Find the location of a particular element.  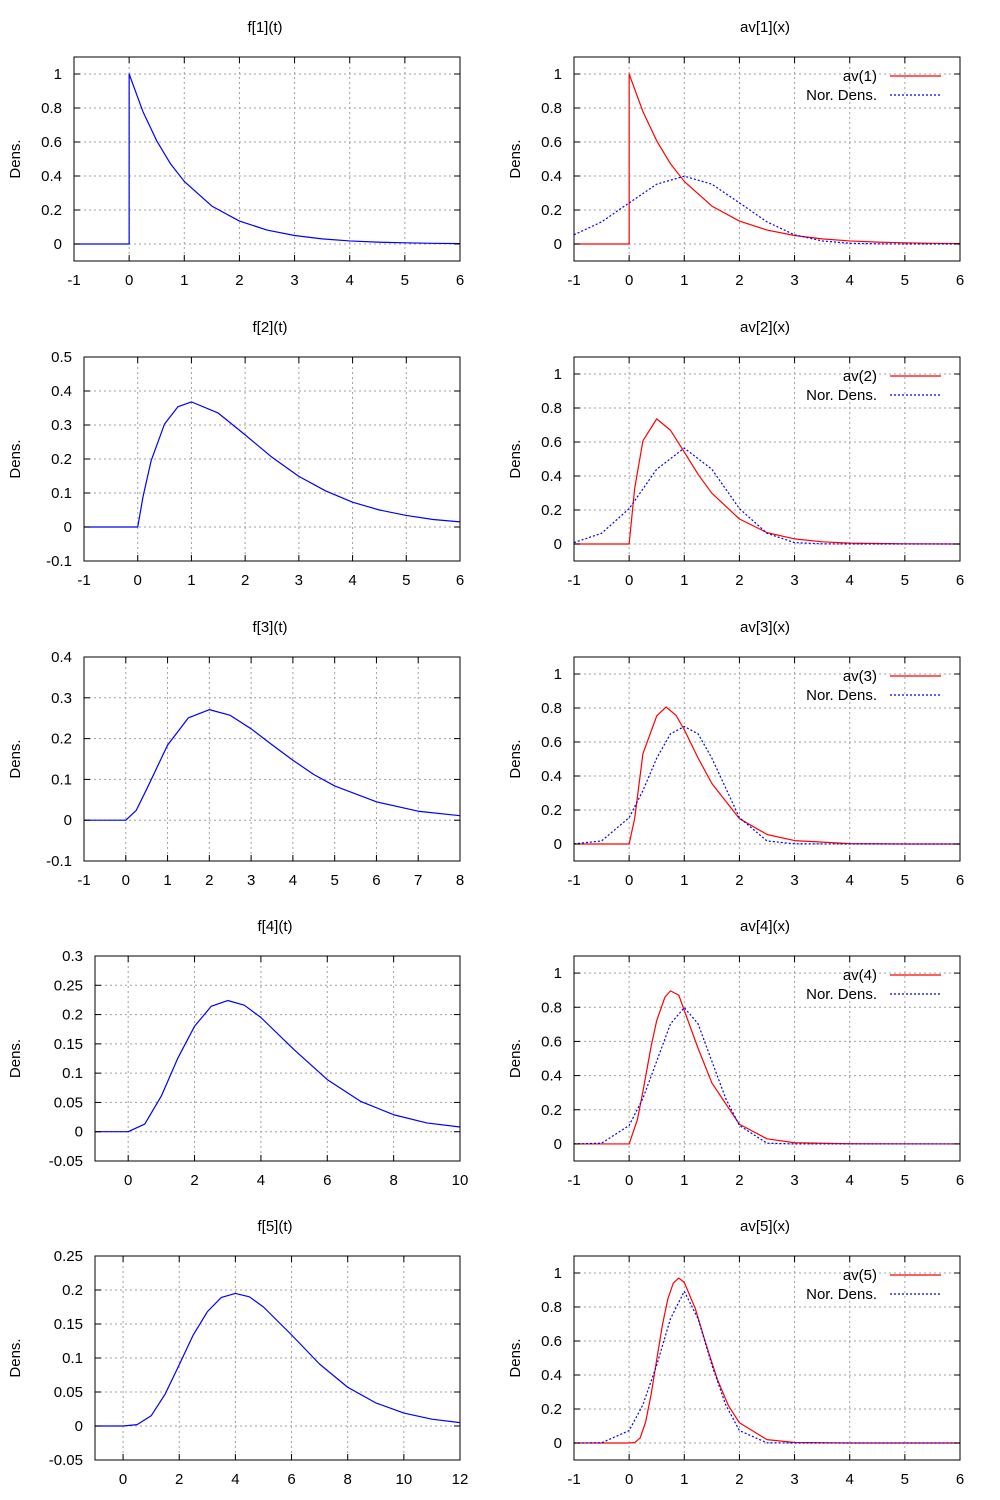

panel-f1: -1 0 1 2 3 4 5 6 0 0.2 0.4 0.6 0.8 1 f[1](t) Dens. is located at coordinates (235, 154).